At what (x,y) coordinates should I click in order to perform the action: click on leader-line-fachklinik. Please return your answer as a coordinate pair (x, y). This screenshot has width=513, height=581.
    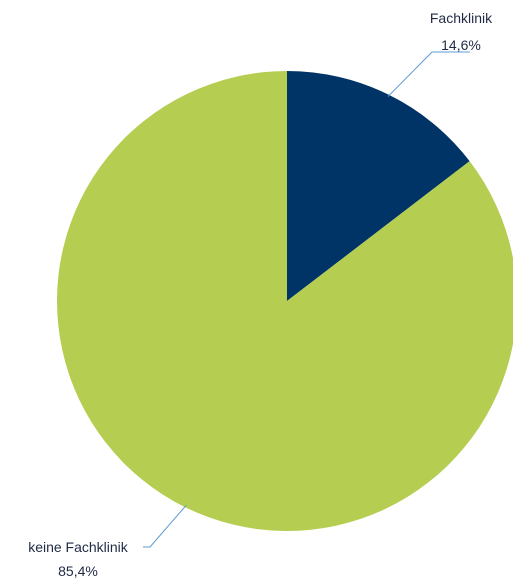
    Looking at the image, I should click on (428, 74).